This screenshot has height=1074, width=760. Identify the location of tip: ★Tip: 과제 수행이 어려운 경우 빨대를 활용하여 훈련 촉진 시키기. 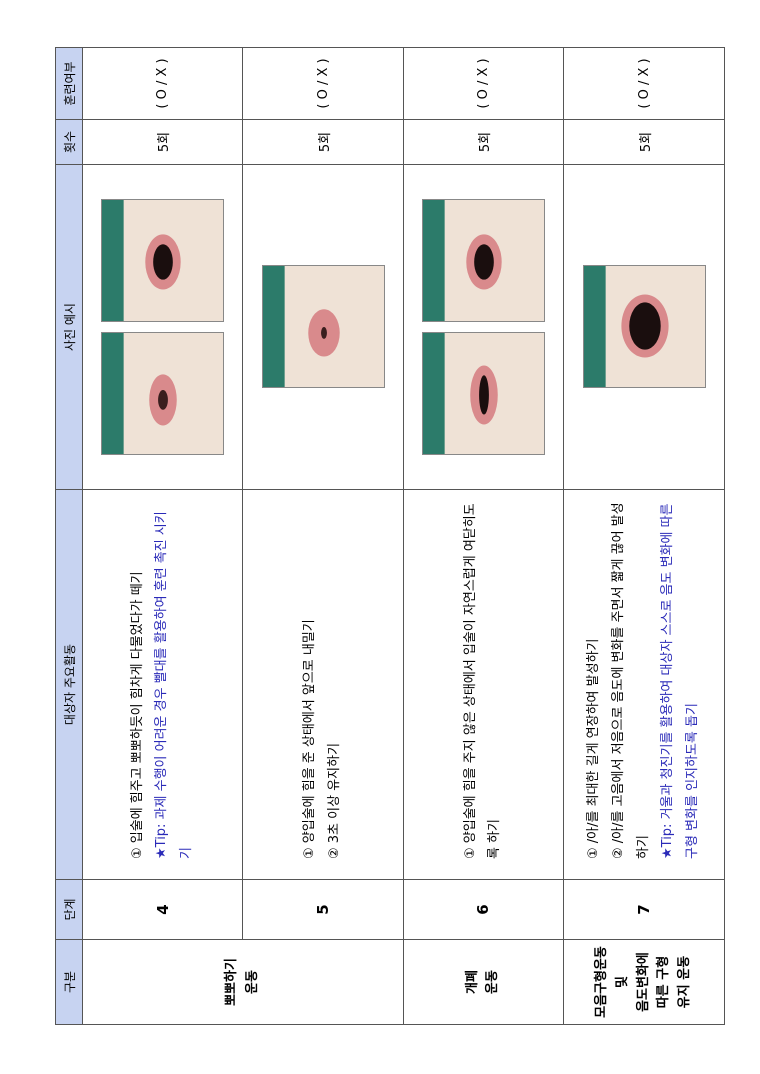
(174, 685).